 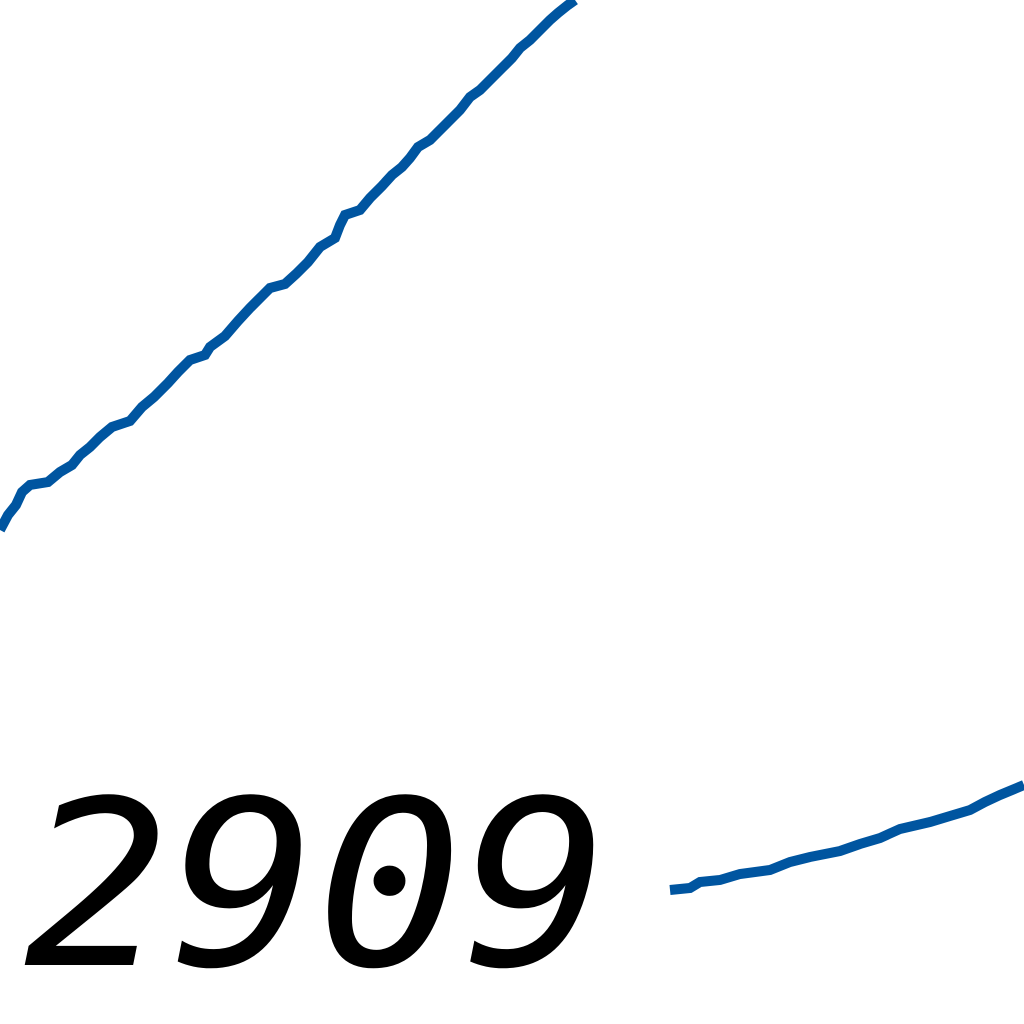 What do you see at coordinates (846, 837) in the screenshot?
I see `contour-line-lower` at bounding box center [846, 837].